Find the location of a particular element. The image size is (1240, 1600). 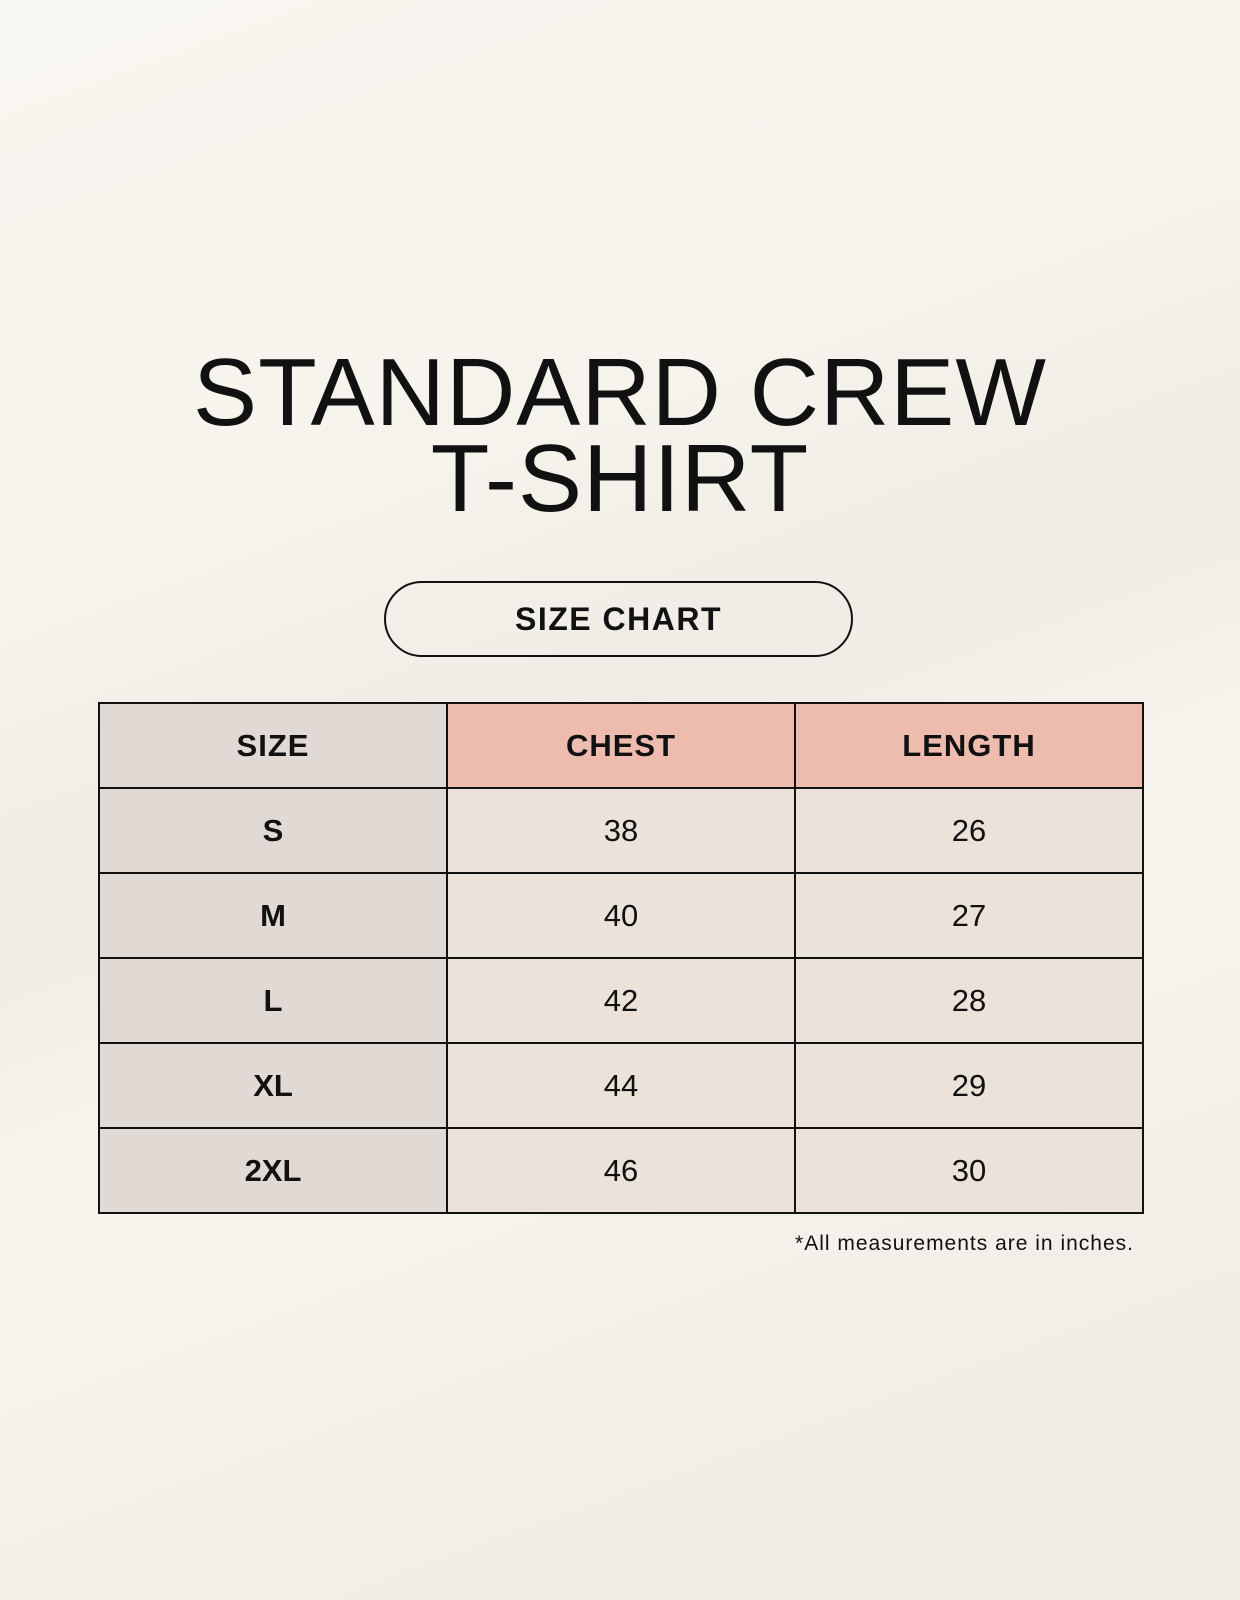

size-cell: M is located at coordinates (273, 915).